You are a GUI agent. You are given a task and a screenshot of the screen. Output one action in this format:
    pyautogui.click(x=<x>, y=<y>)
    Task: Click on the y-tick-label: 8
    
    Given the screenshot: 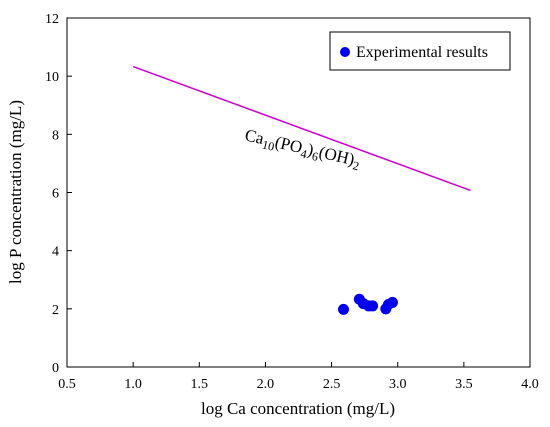 What is the action you would take?
    pyautogui.click(x=55, y=135)
    